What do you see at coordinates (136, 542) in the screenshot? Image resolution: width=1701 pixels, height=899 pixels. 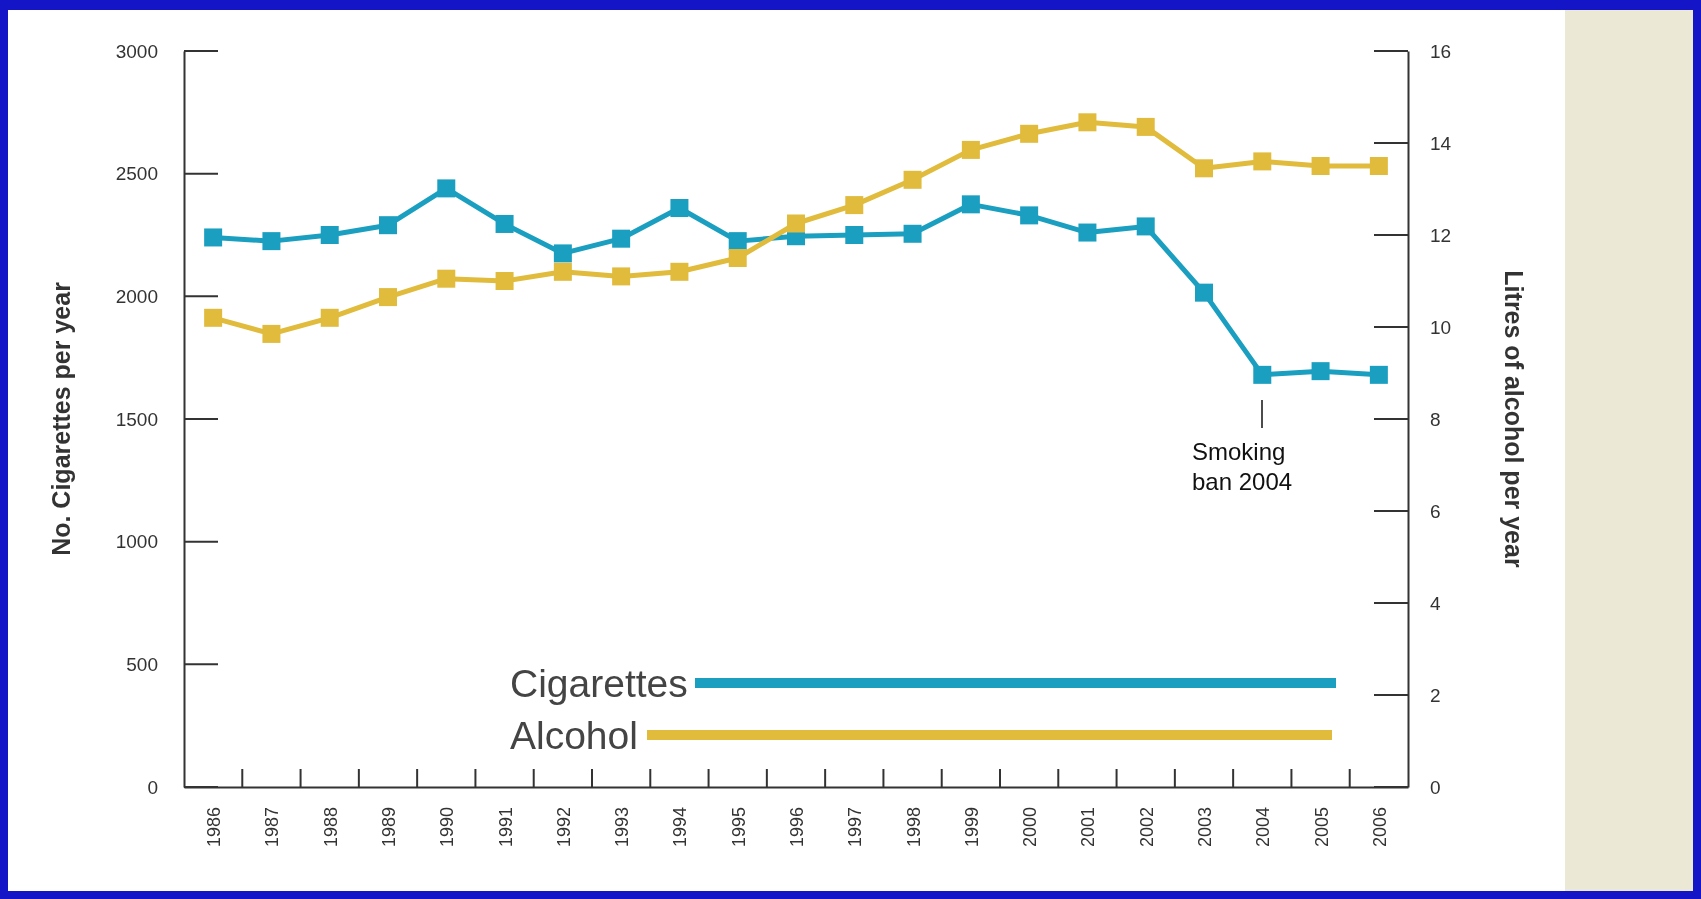 I see `y-tick-label: 1000` at bounding box center [136, 542].